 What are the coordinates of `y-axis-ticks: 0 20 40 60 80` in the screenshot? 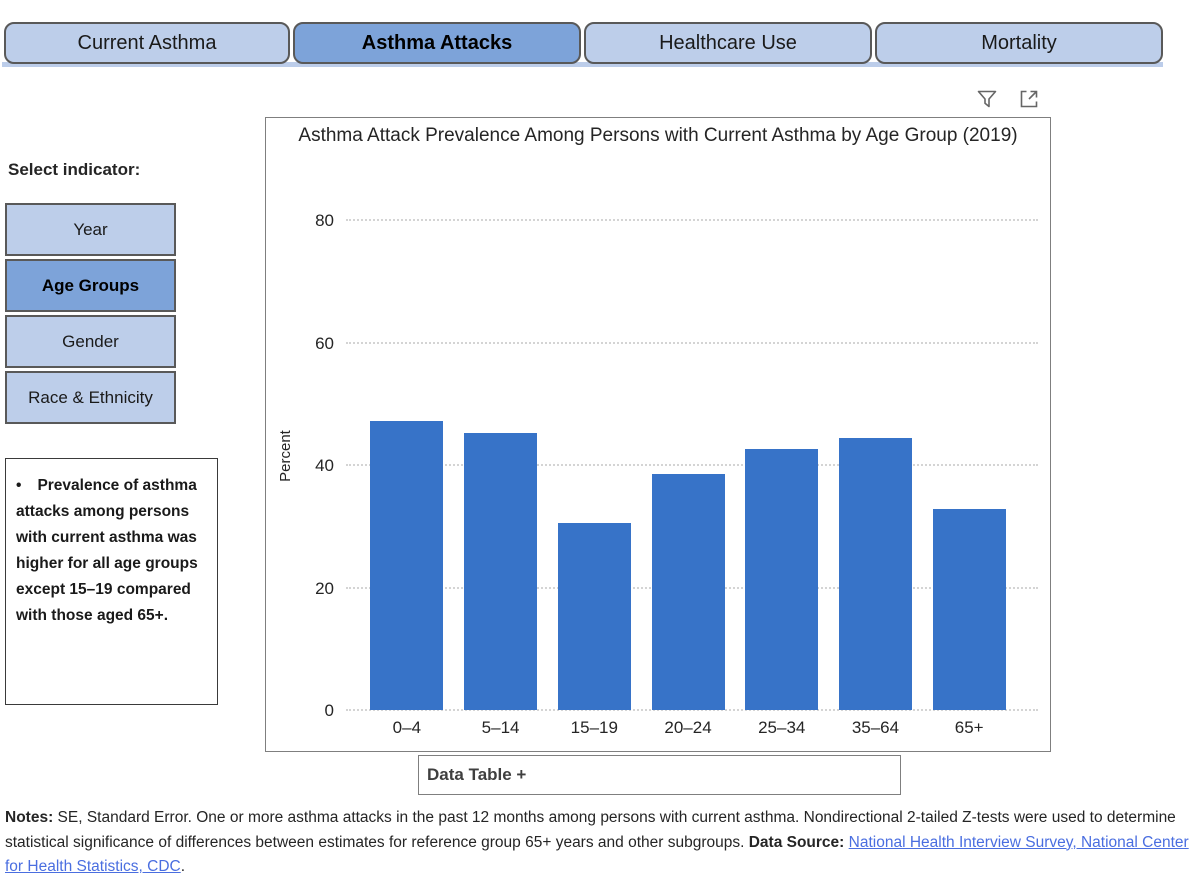 It's located at (309, 458).